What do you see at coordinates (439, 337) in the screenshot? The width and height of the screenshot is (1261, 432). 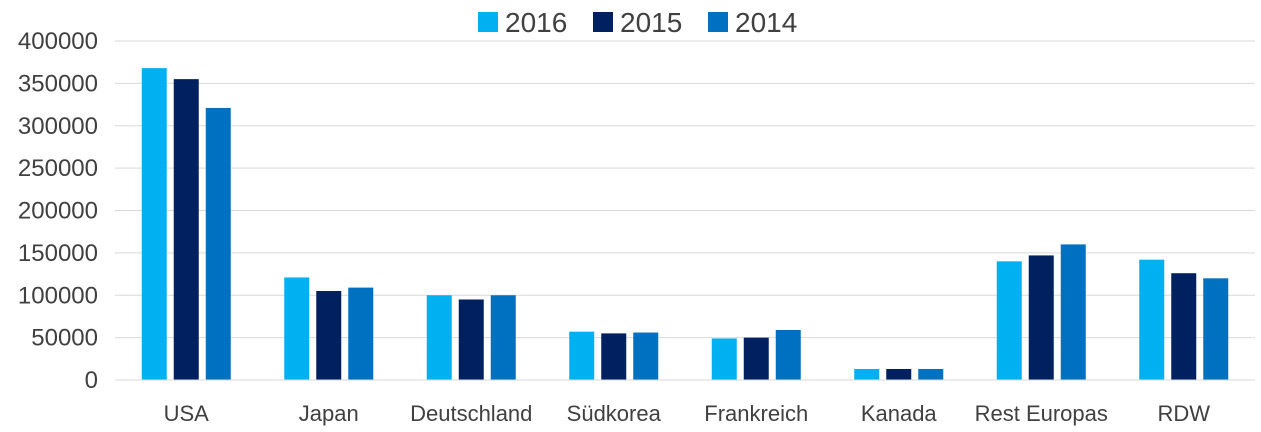 I see `bar-2016-Deutschland` at bounding box center [439, 337].